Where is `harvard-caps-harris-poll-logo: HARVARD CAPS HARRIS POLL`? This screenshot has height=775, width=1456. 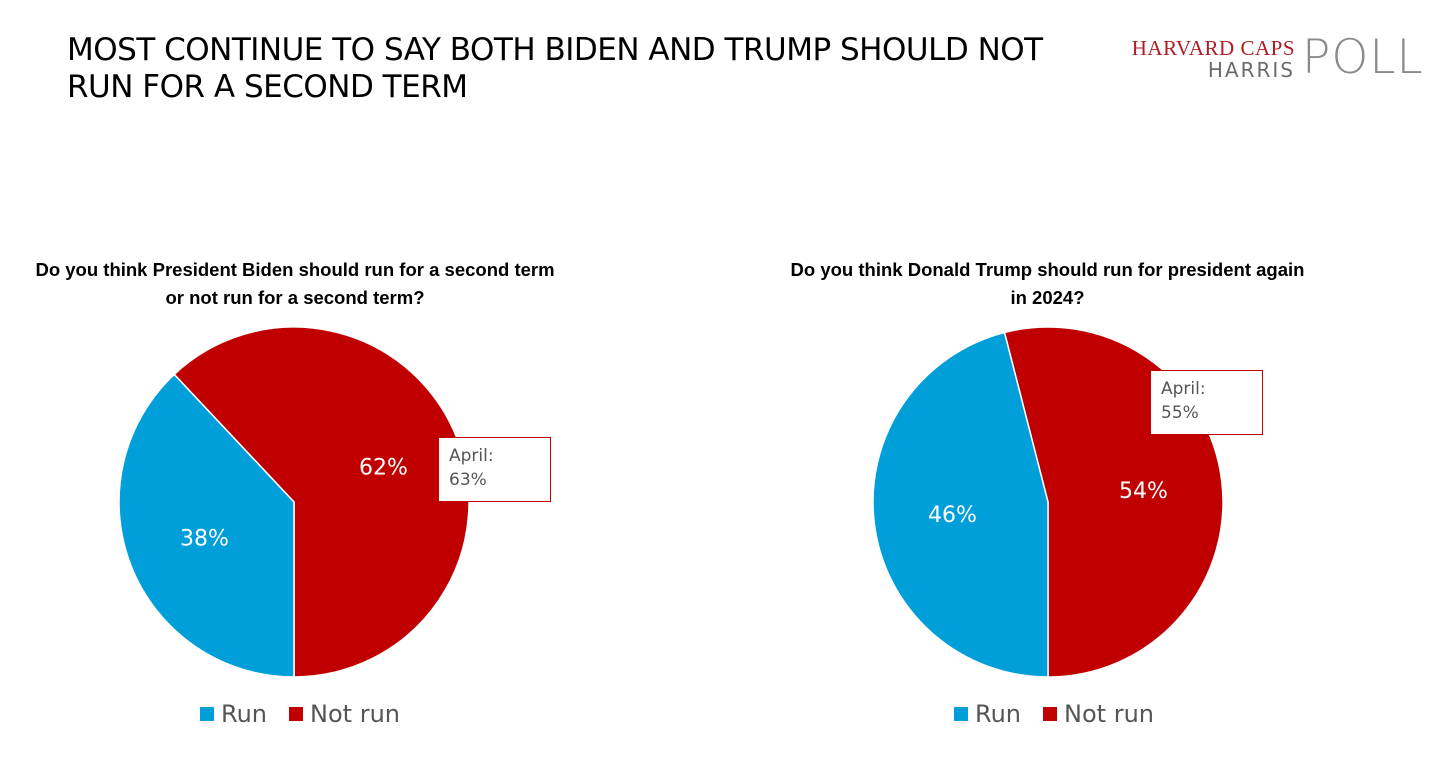
harvard-caps-harris-poll-logo: HARVARD CAPS HARRIS POLL is located at coordinates (1283, 60).